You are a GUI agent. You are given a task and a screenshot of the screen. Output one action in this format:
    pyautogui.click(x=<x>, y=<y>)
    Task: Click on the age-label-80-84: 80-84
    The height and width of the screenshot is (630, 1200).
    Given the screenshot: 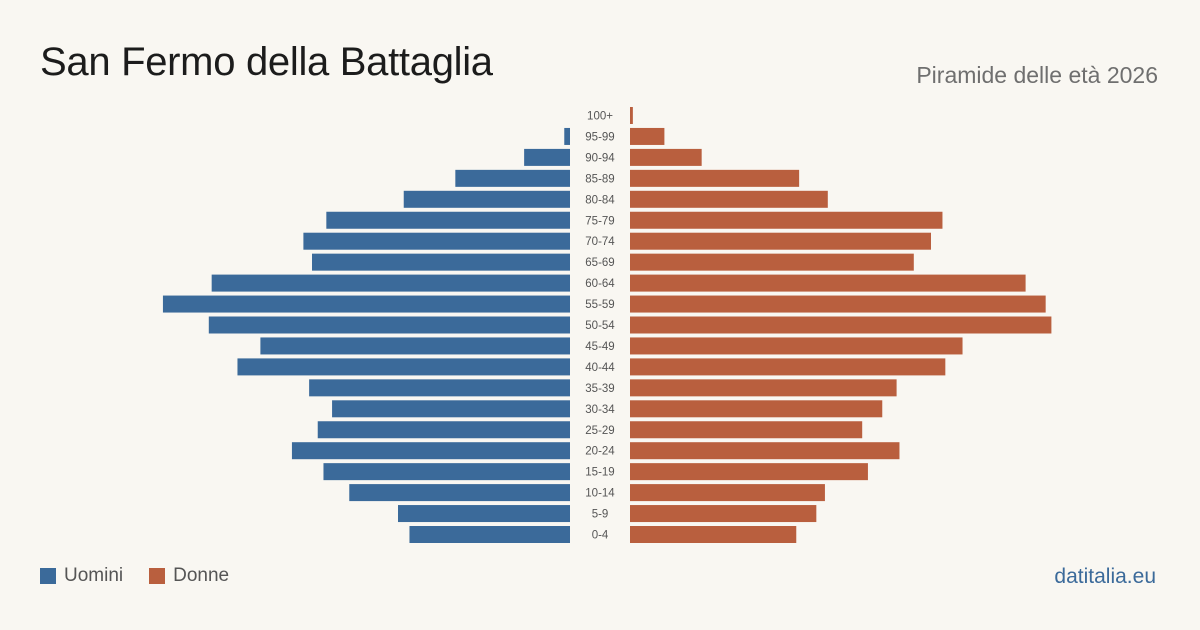 What is the action you would take?
    pyautogui.click(x=600, y=200)
    